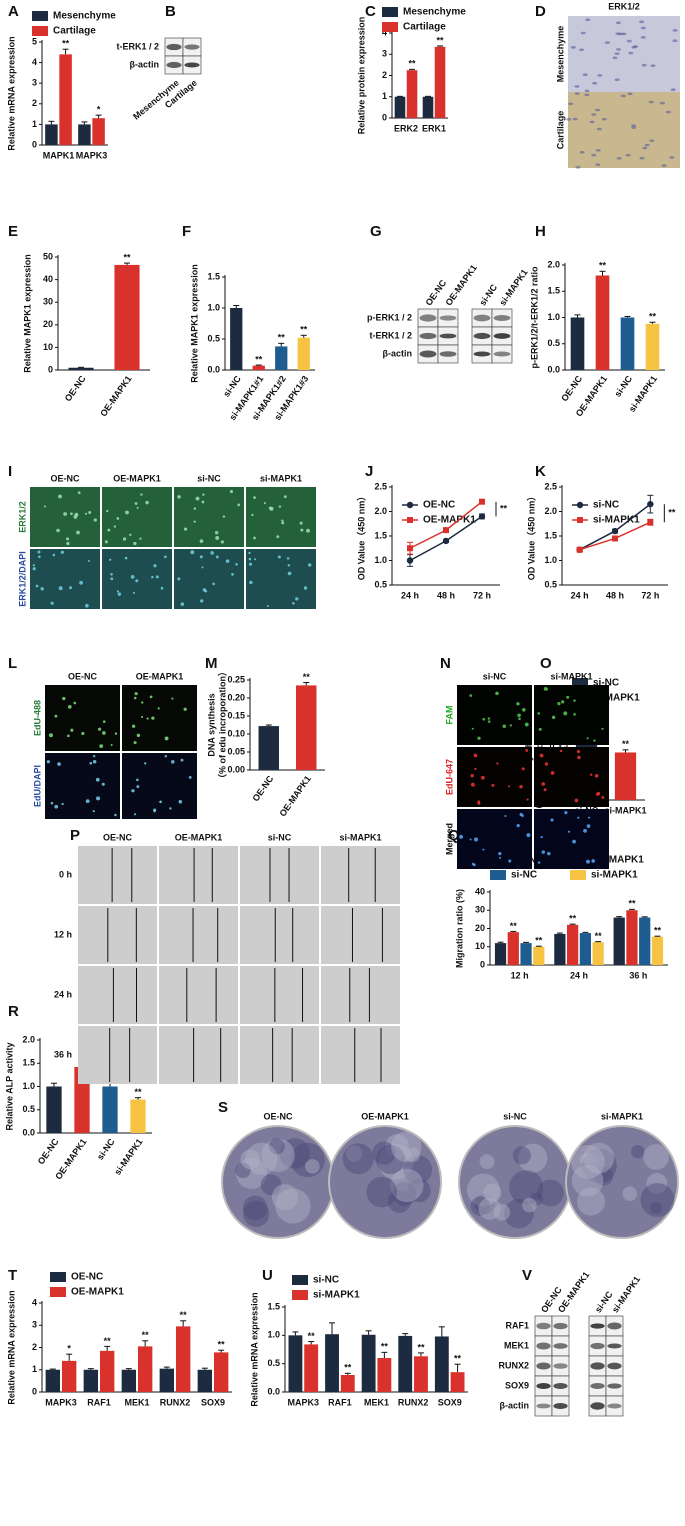 The image size is (685, 1526). What do you see at coordinates (186, 231) in the screenshot?
I see `panel-letter: F` at bounding box center [186, 231].